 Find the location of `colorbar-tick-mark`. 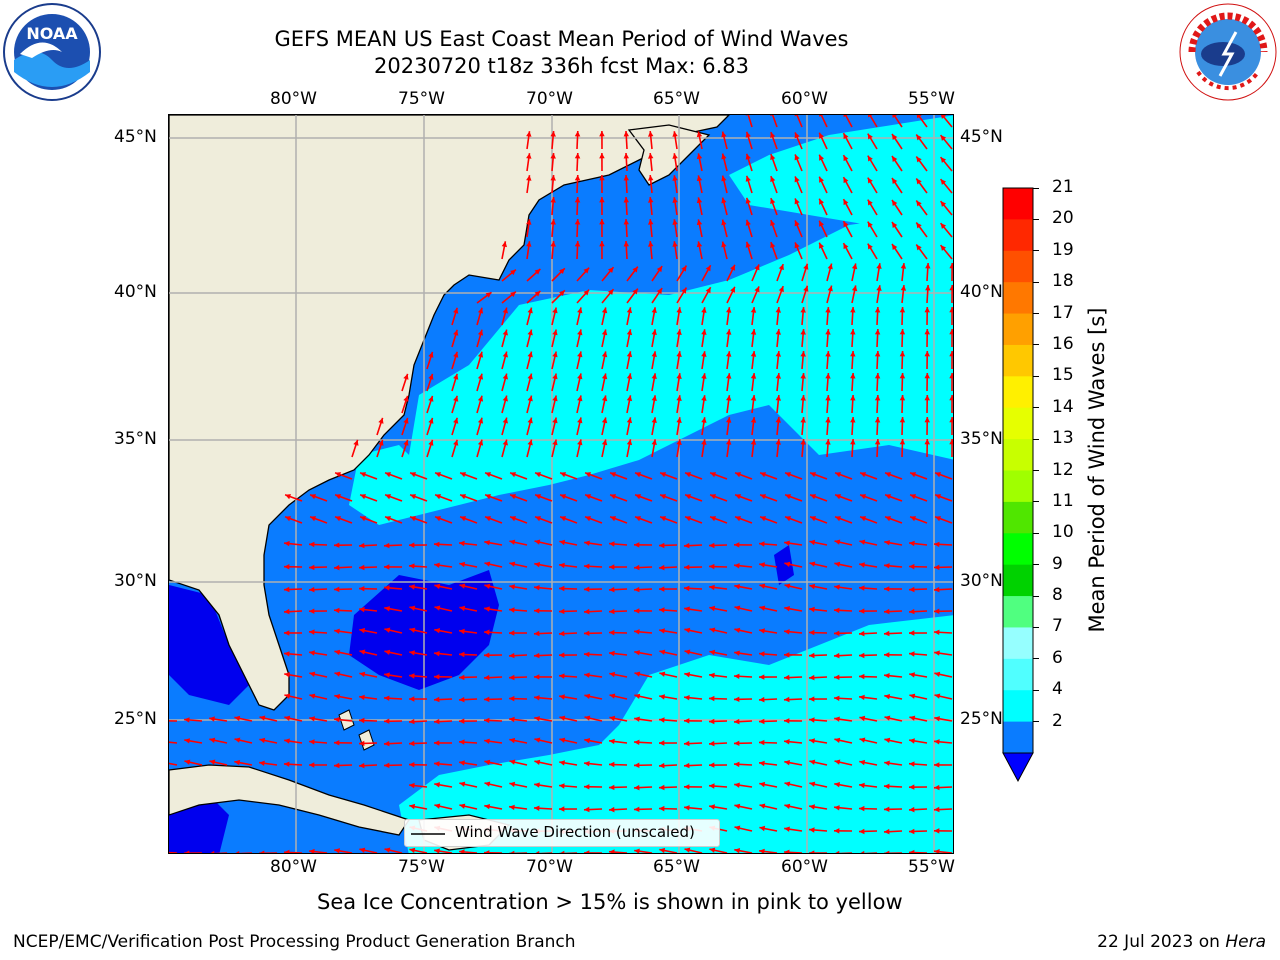

colorbar-tick-mark is located at coordinates (1036, 282).